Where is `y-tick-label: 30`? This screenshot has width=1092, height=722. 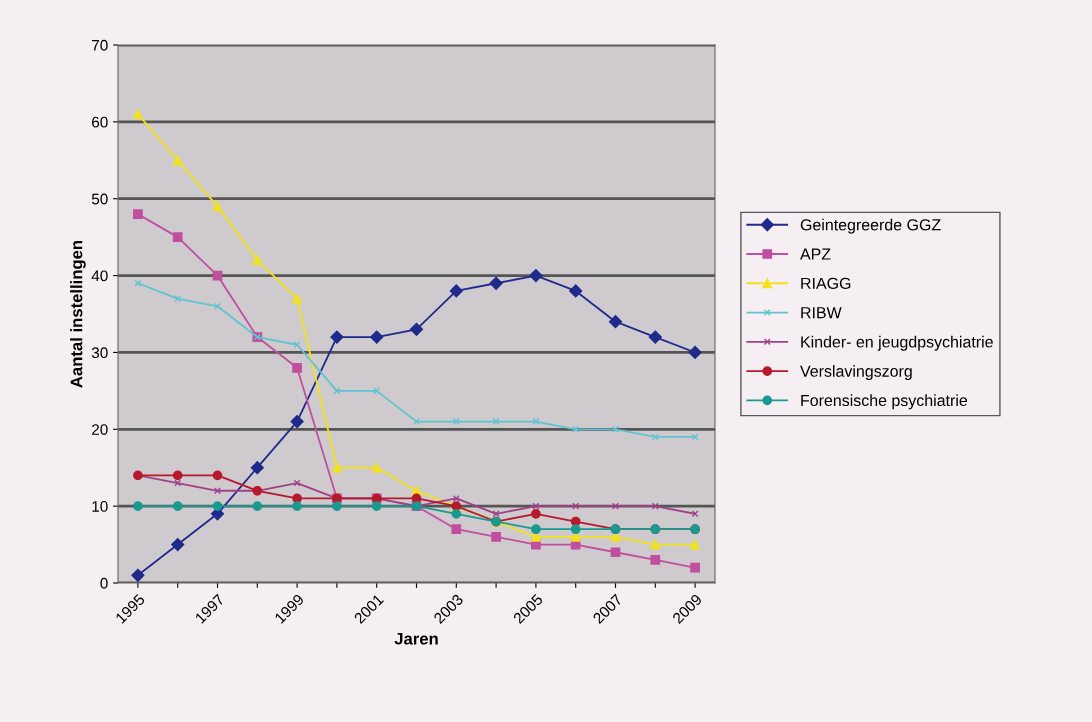
y-tick-label: 30 is located at coordinates (99, 353).